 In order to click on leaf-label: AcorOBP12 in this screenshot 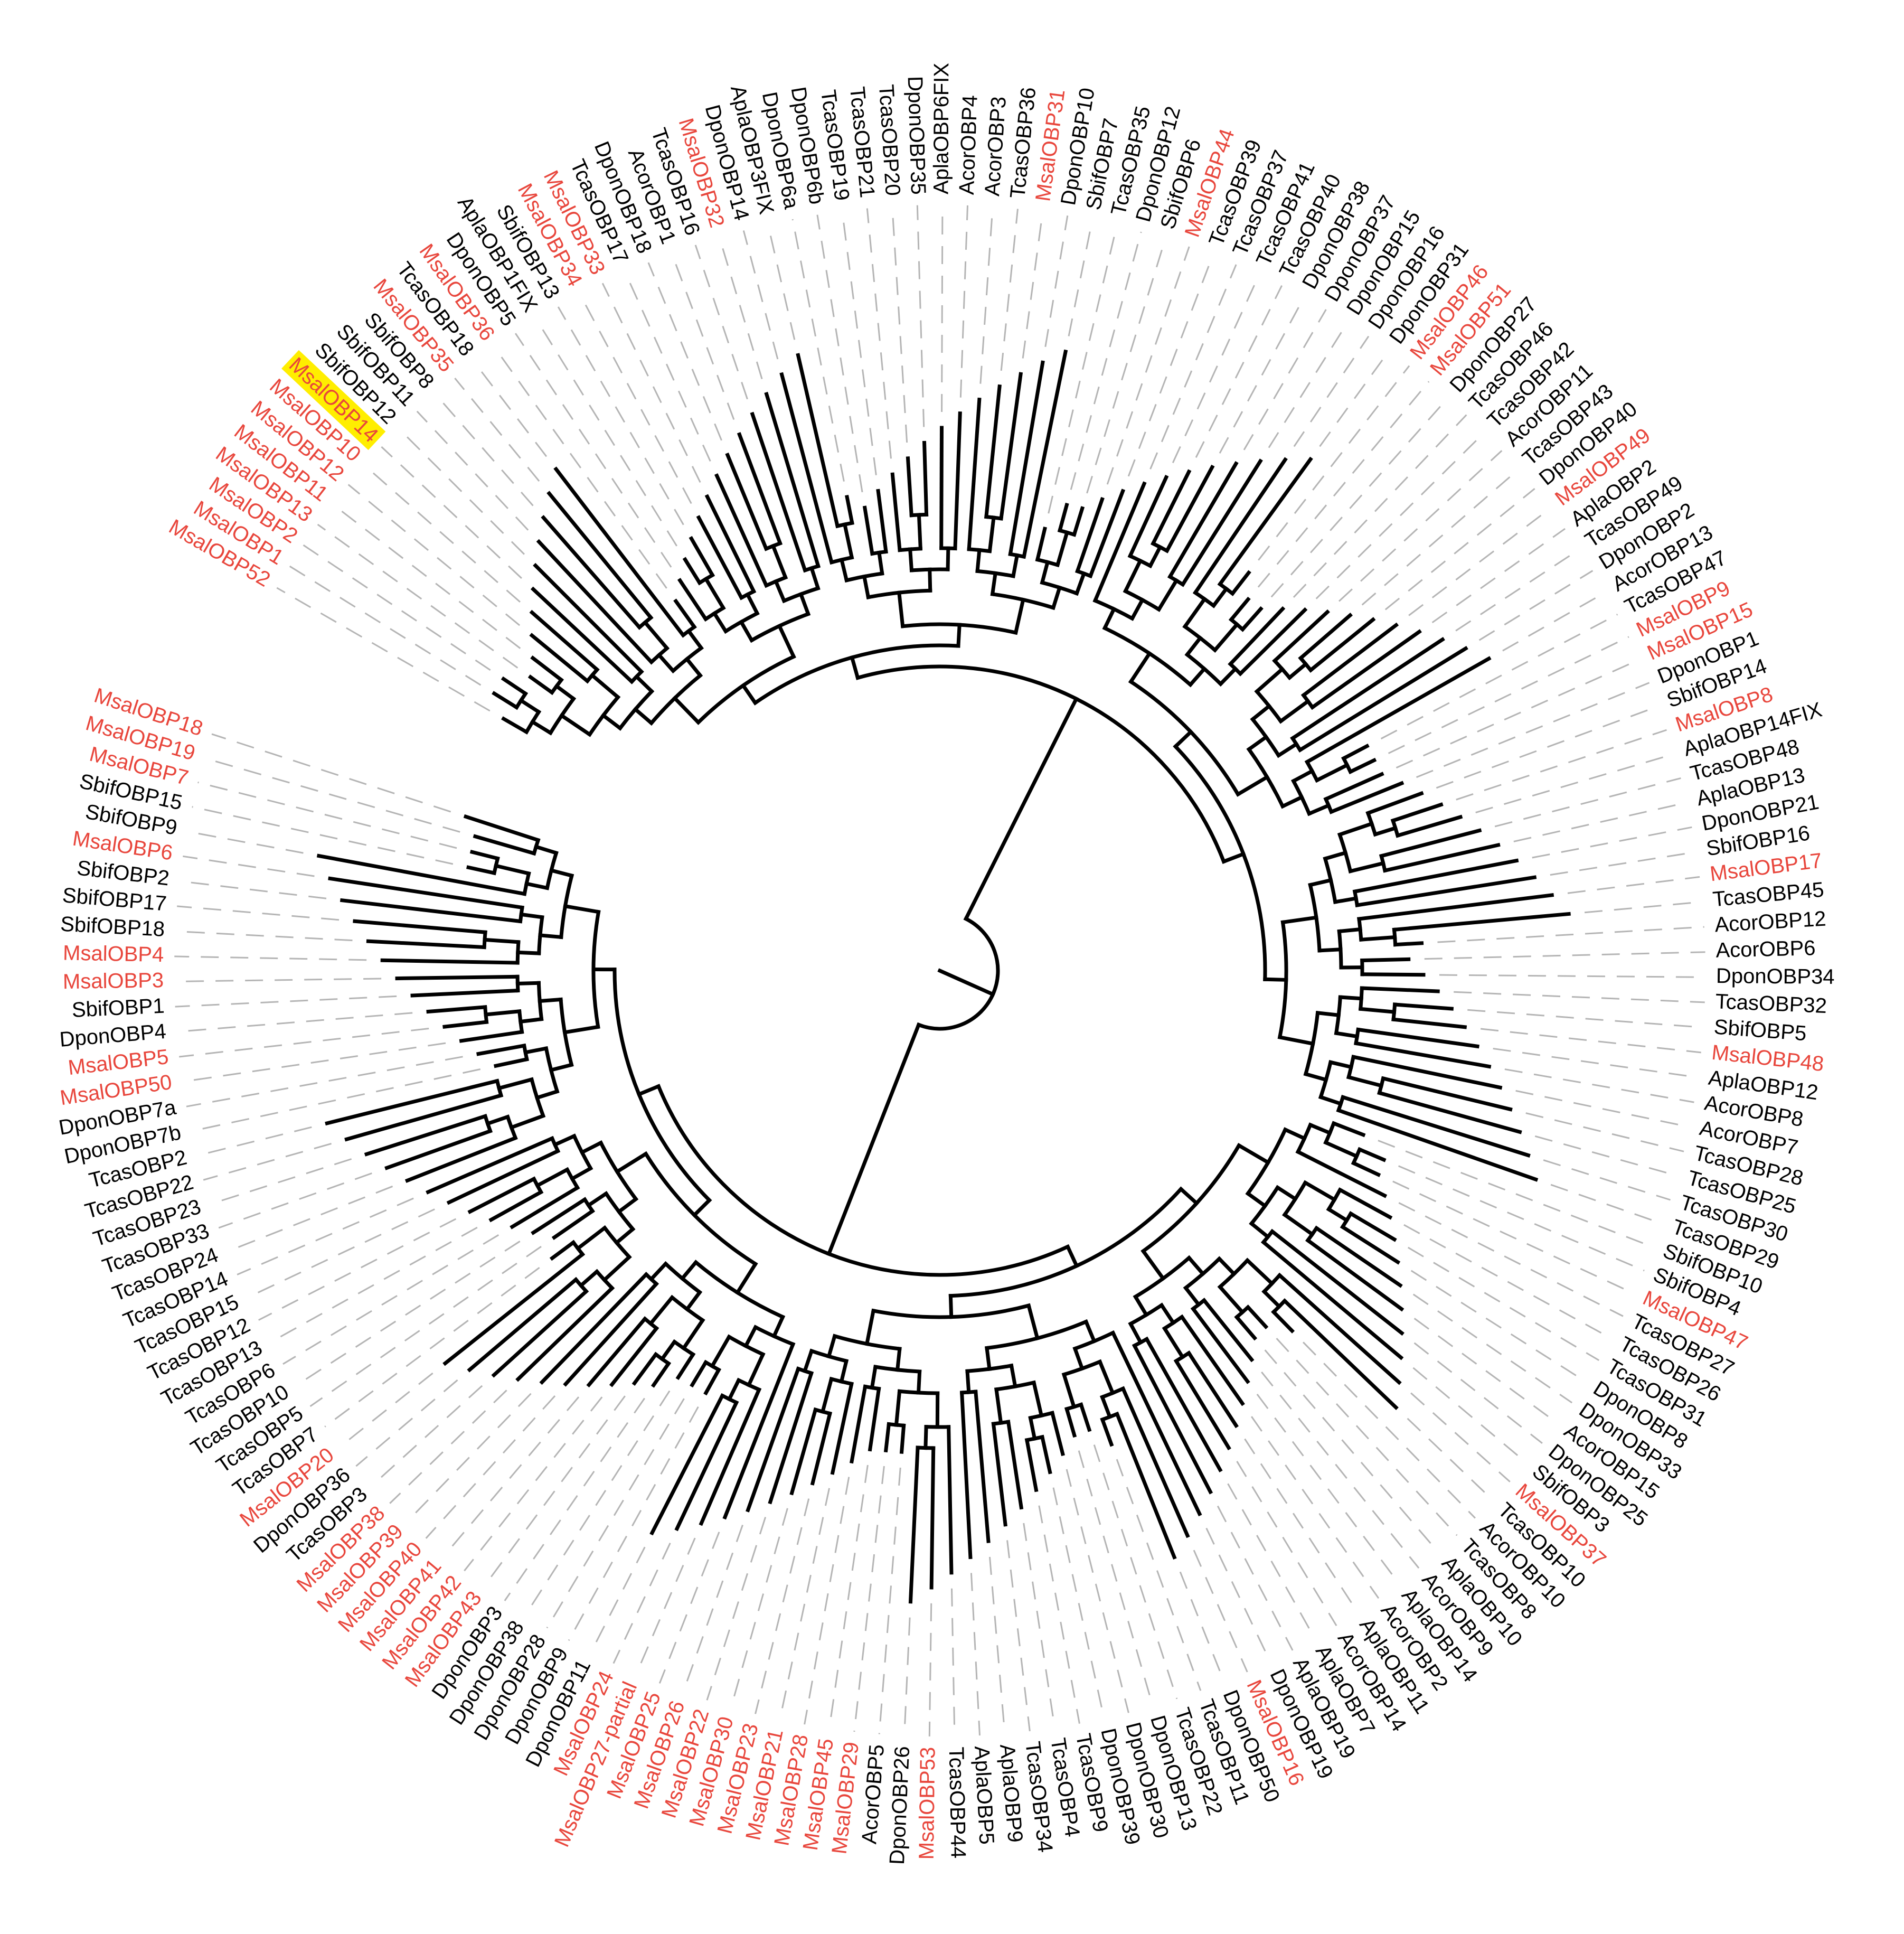, I will do `click(1770, 922)`.